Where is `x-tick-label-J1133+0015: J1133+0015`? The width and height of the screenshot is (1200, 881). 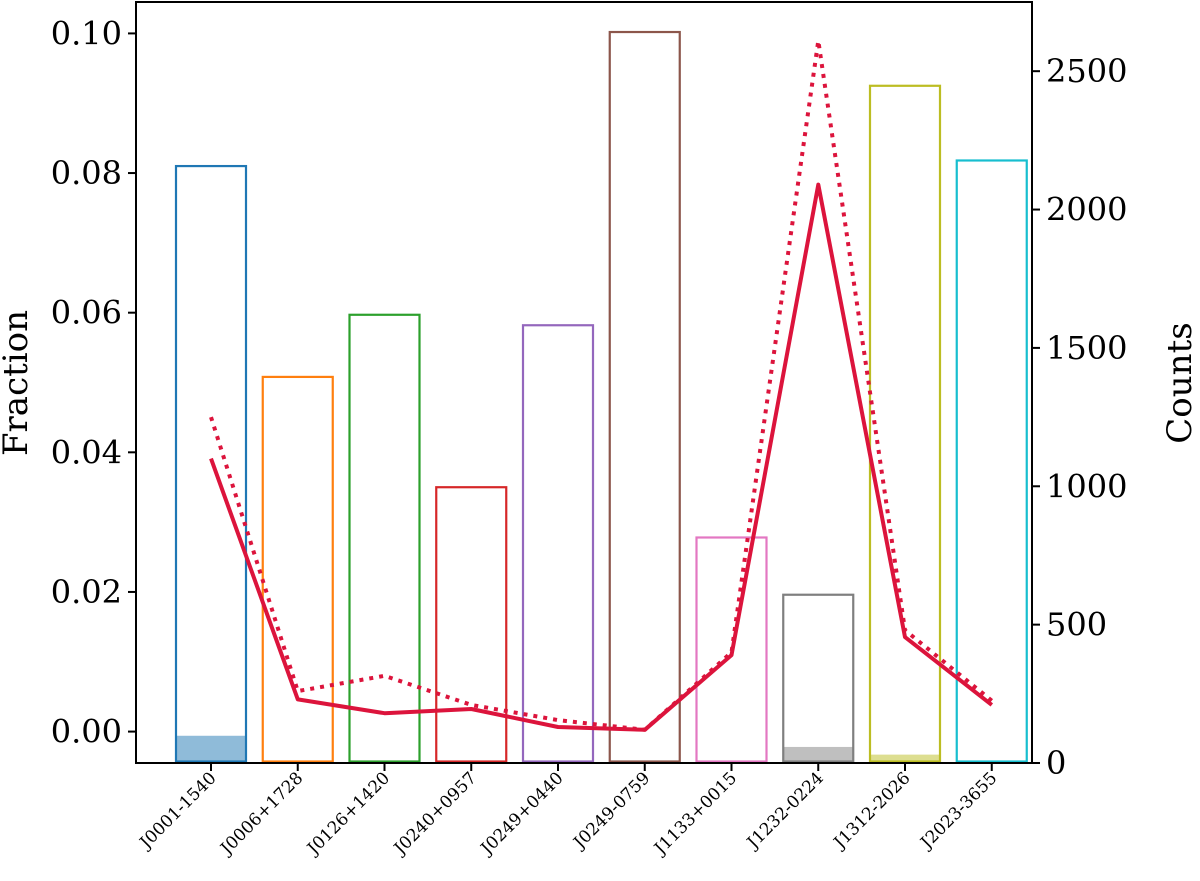 x-tick-label-J1133+0015: J1133+0015 is located at coordinates (695, 814).